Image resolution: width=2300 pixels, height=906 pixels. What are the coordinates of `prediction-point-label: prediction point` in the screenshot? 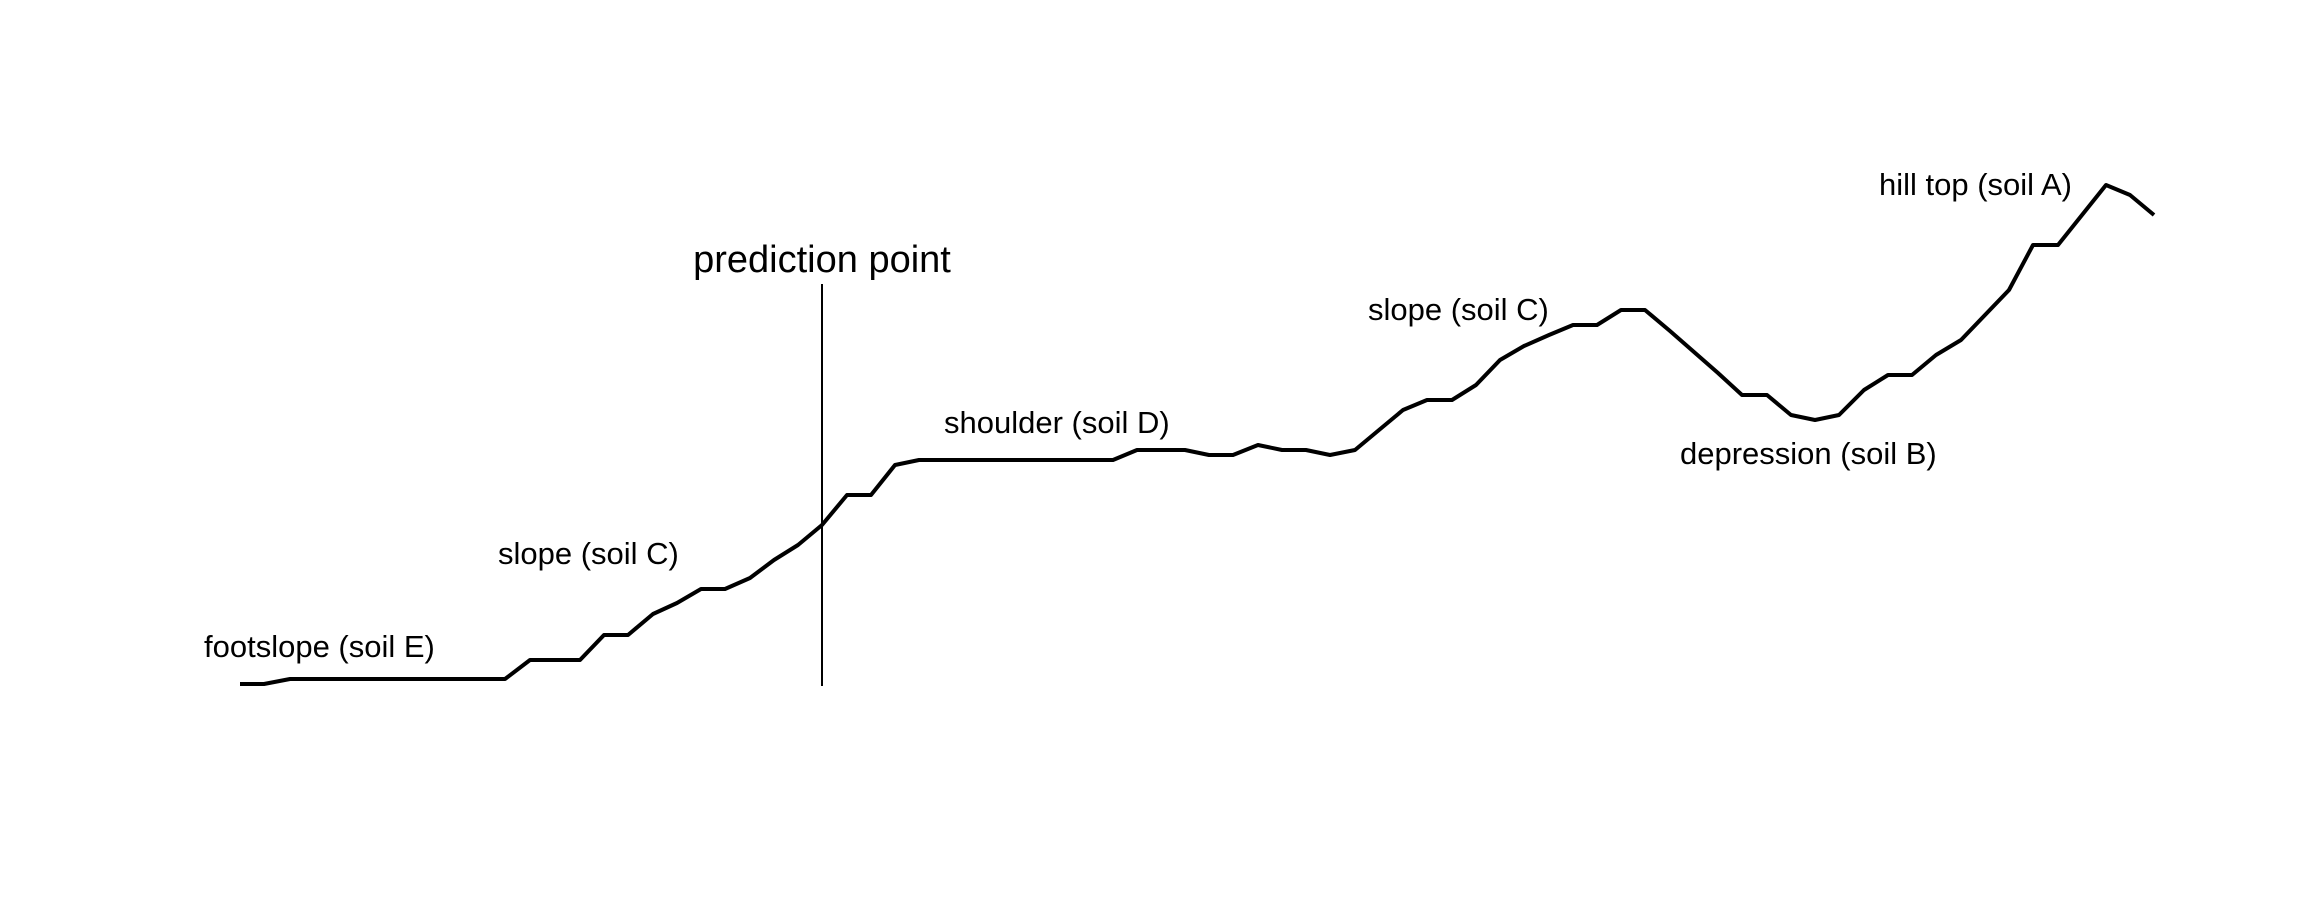 It's located at (822, 260).